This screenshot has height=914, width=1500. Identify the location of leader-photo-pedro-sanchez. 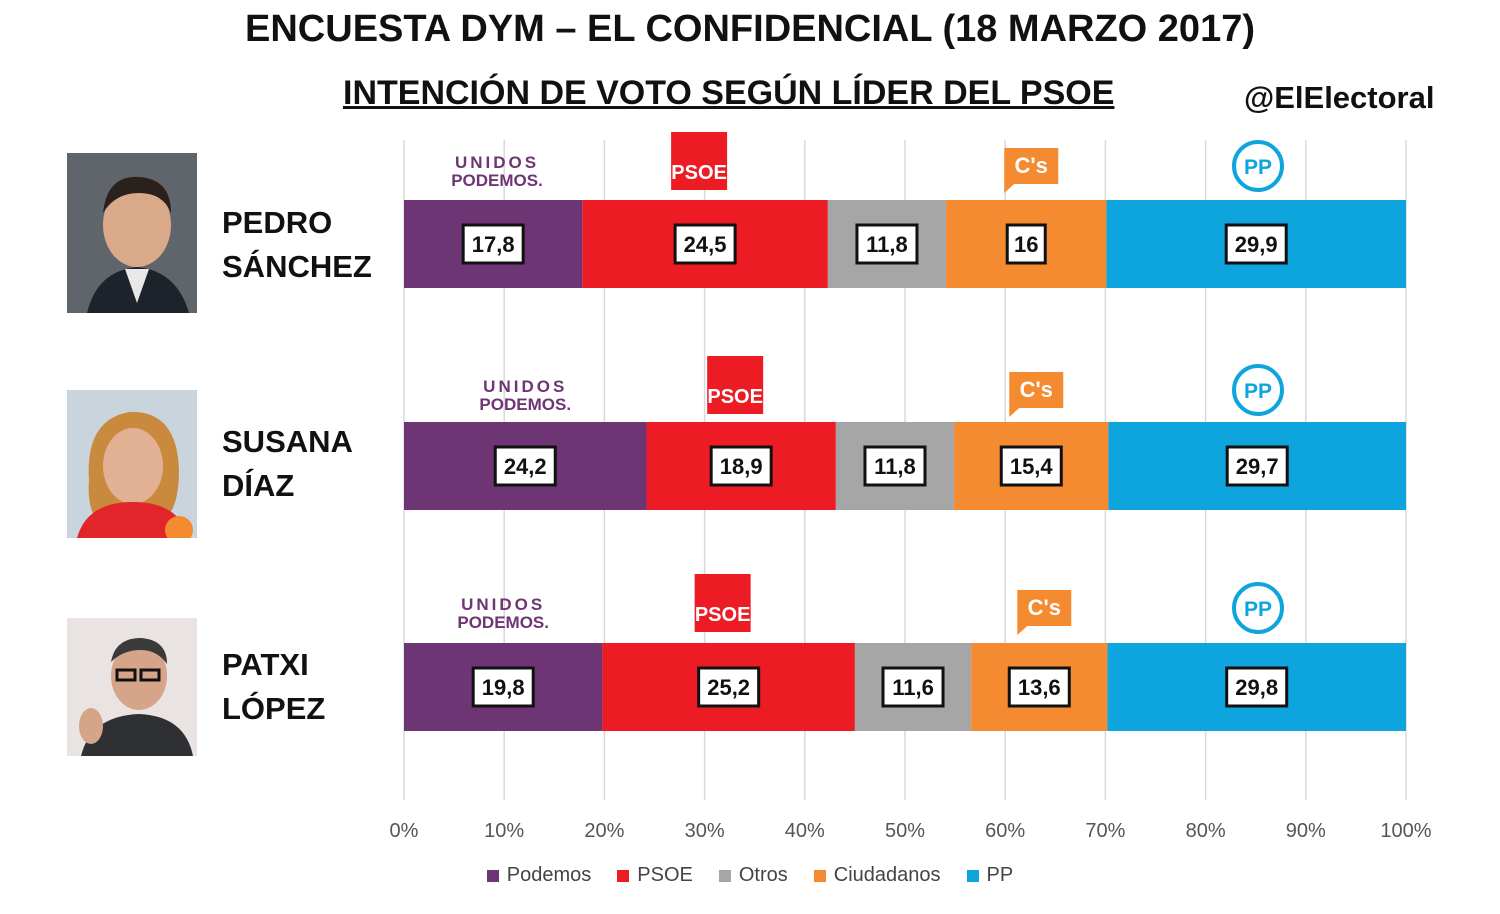
(132, 233).